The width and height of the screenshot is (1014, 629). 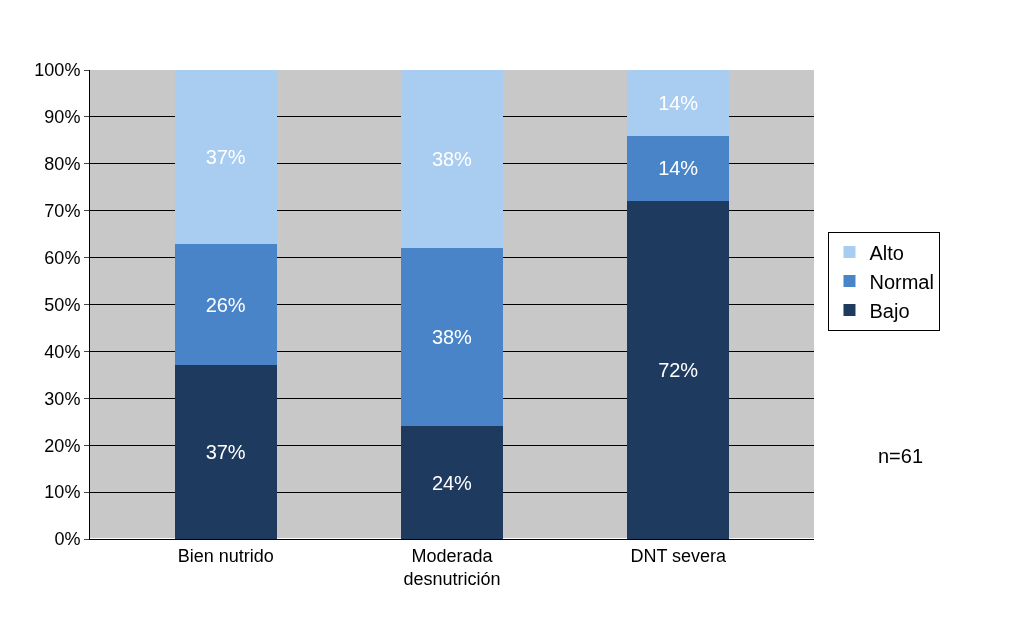 What do you see at coordinates (901, 456) in the screenshot?
I see `text: n=61` at bounding box center [901, 456].